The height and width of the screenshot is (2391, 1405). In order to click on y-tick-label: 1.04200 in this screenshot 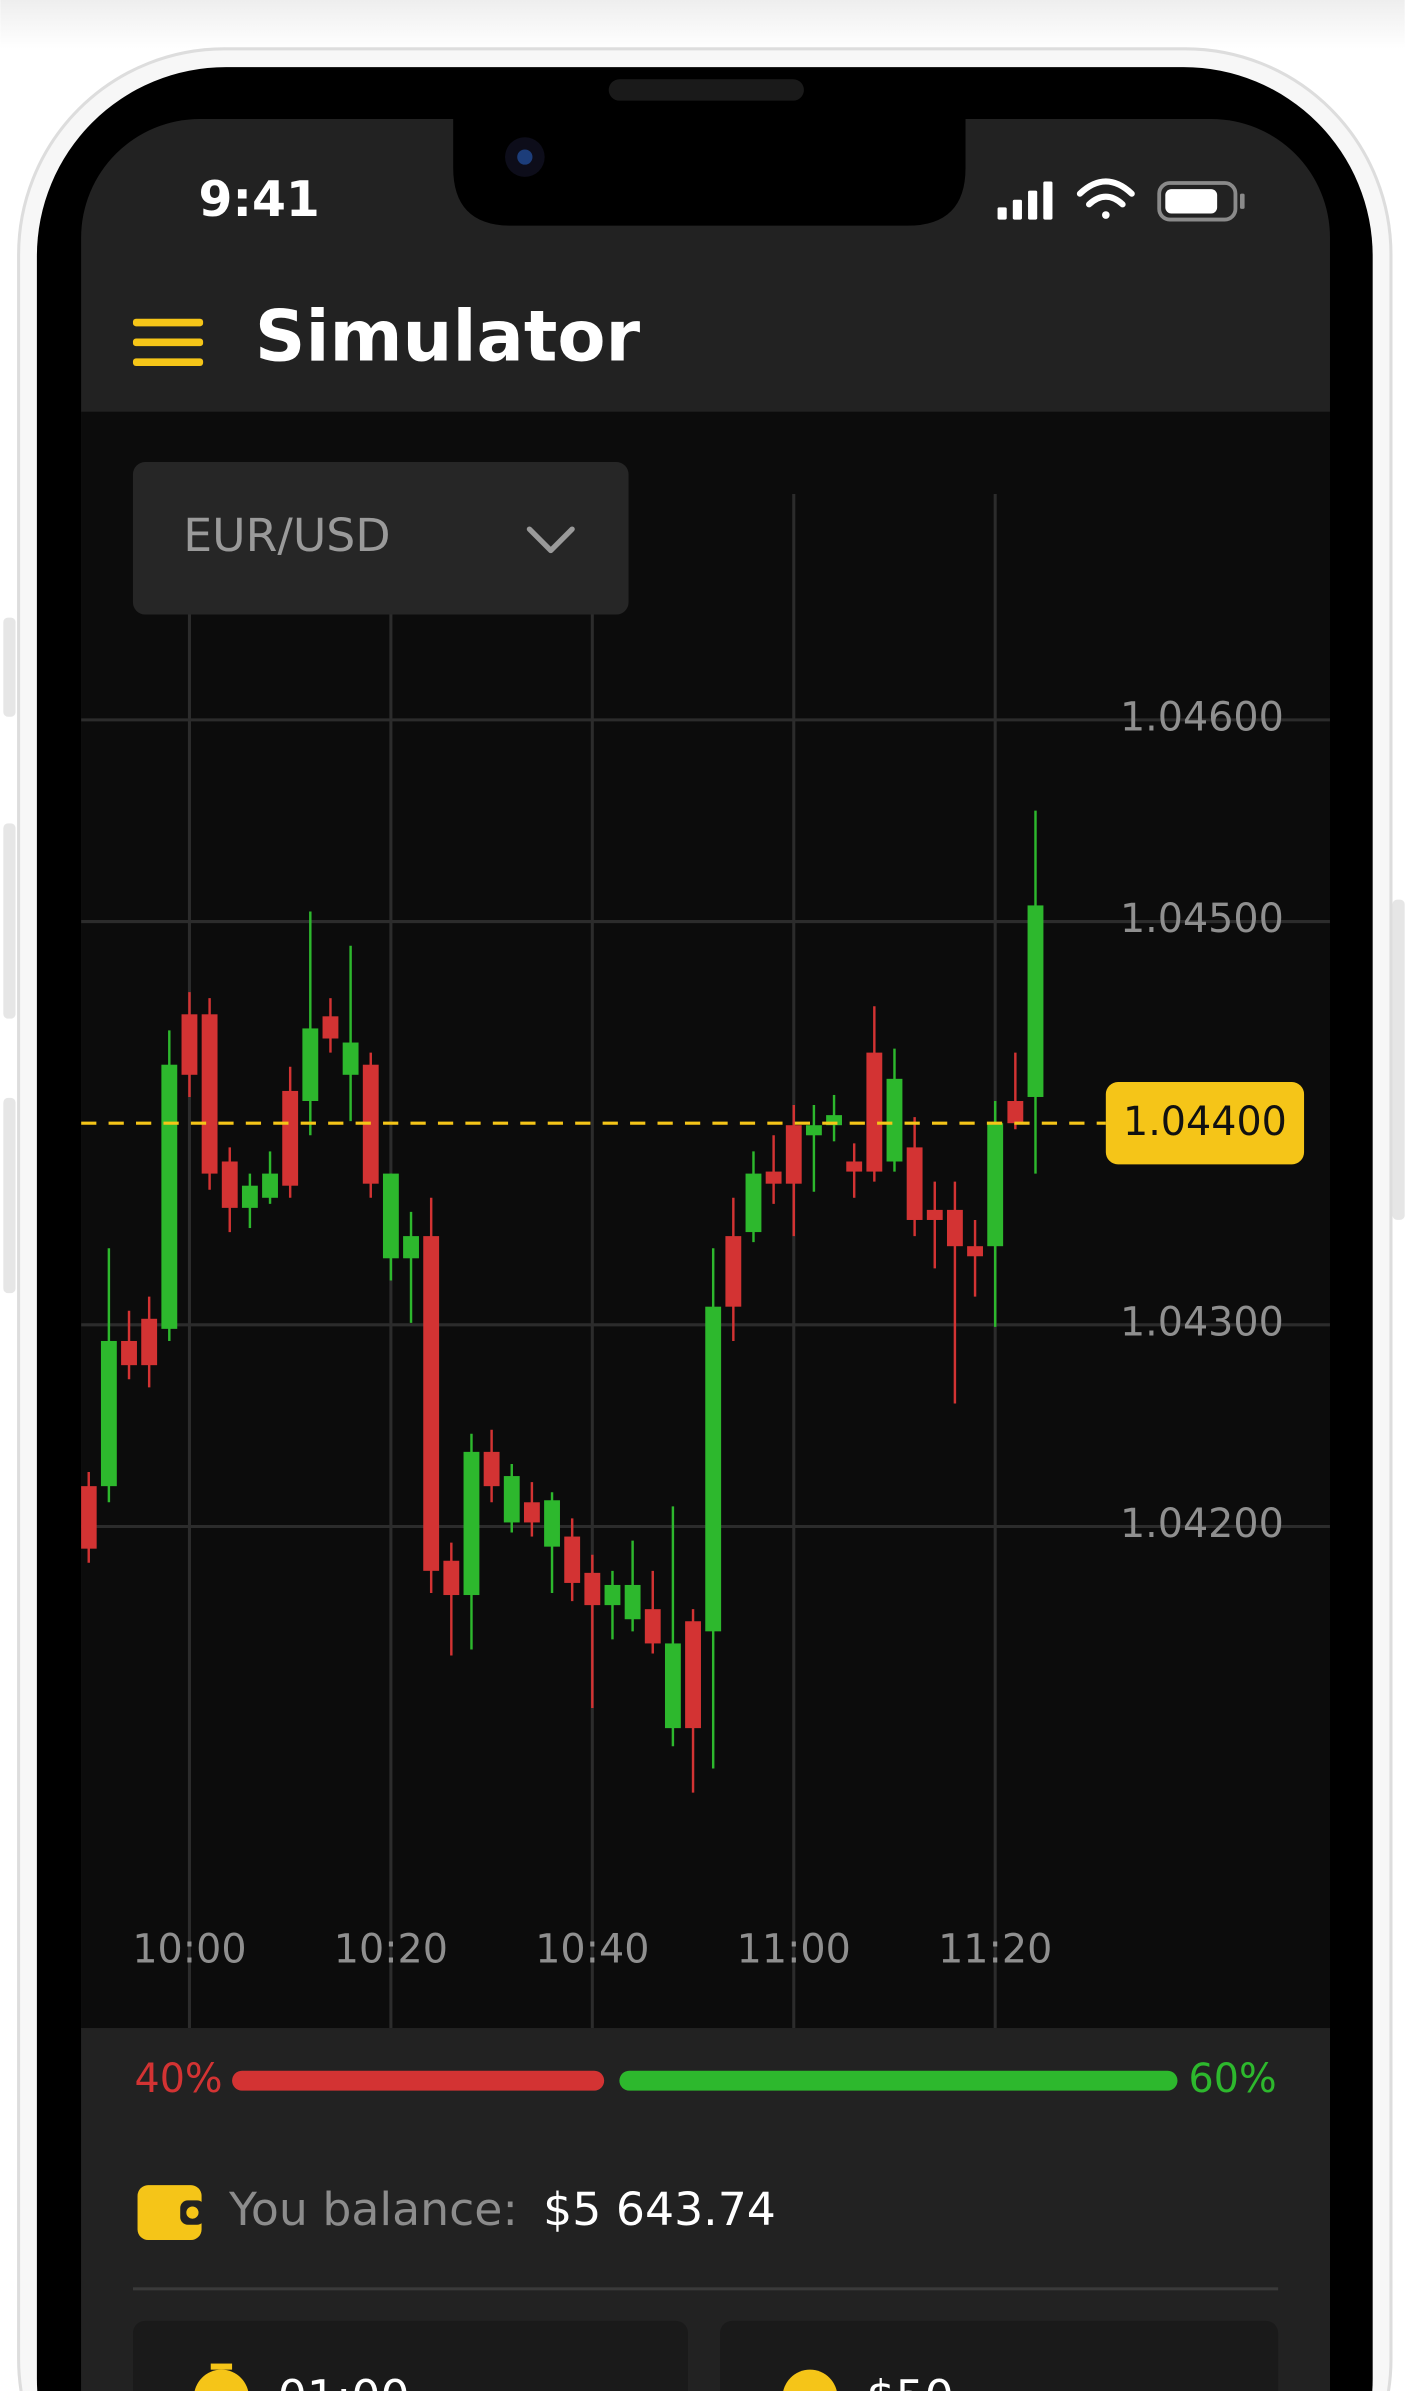, I will do `click(1202, 1524)`.